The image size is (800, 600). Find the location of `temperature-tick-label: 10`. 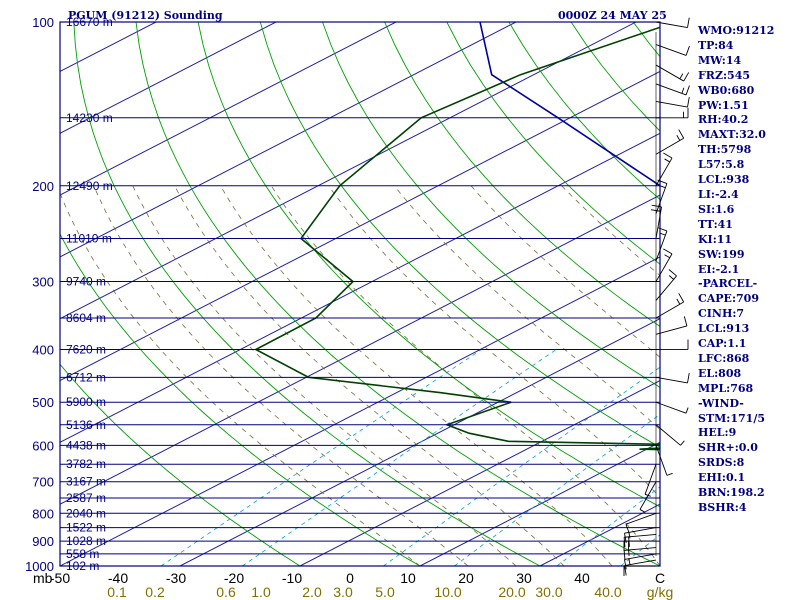

temperature-tick-label: 10 is located at coordinates (408, 578).